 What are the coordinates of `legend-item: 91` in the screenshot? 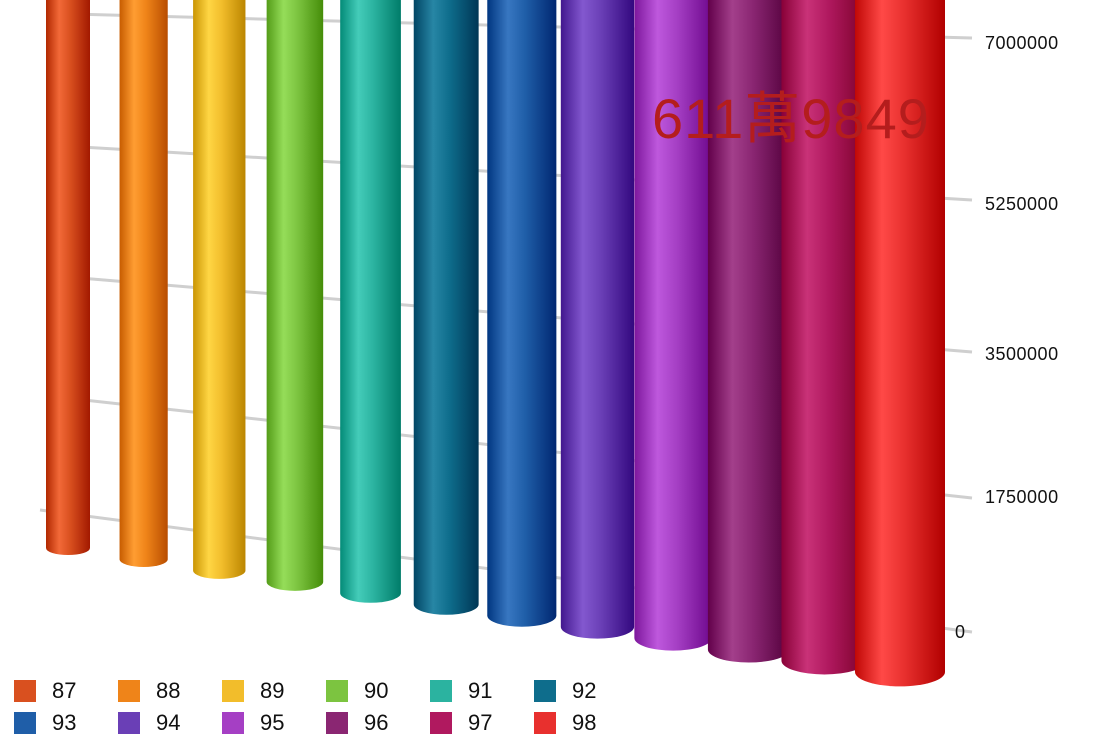 It's located at (461, 691).